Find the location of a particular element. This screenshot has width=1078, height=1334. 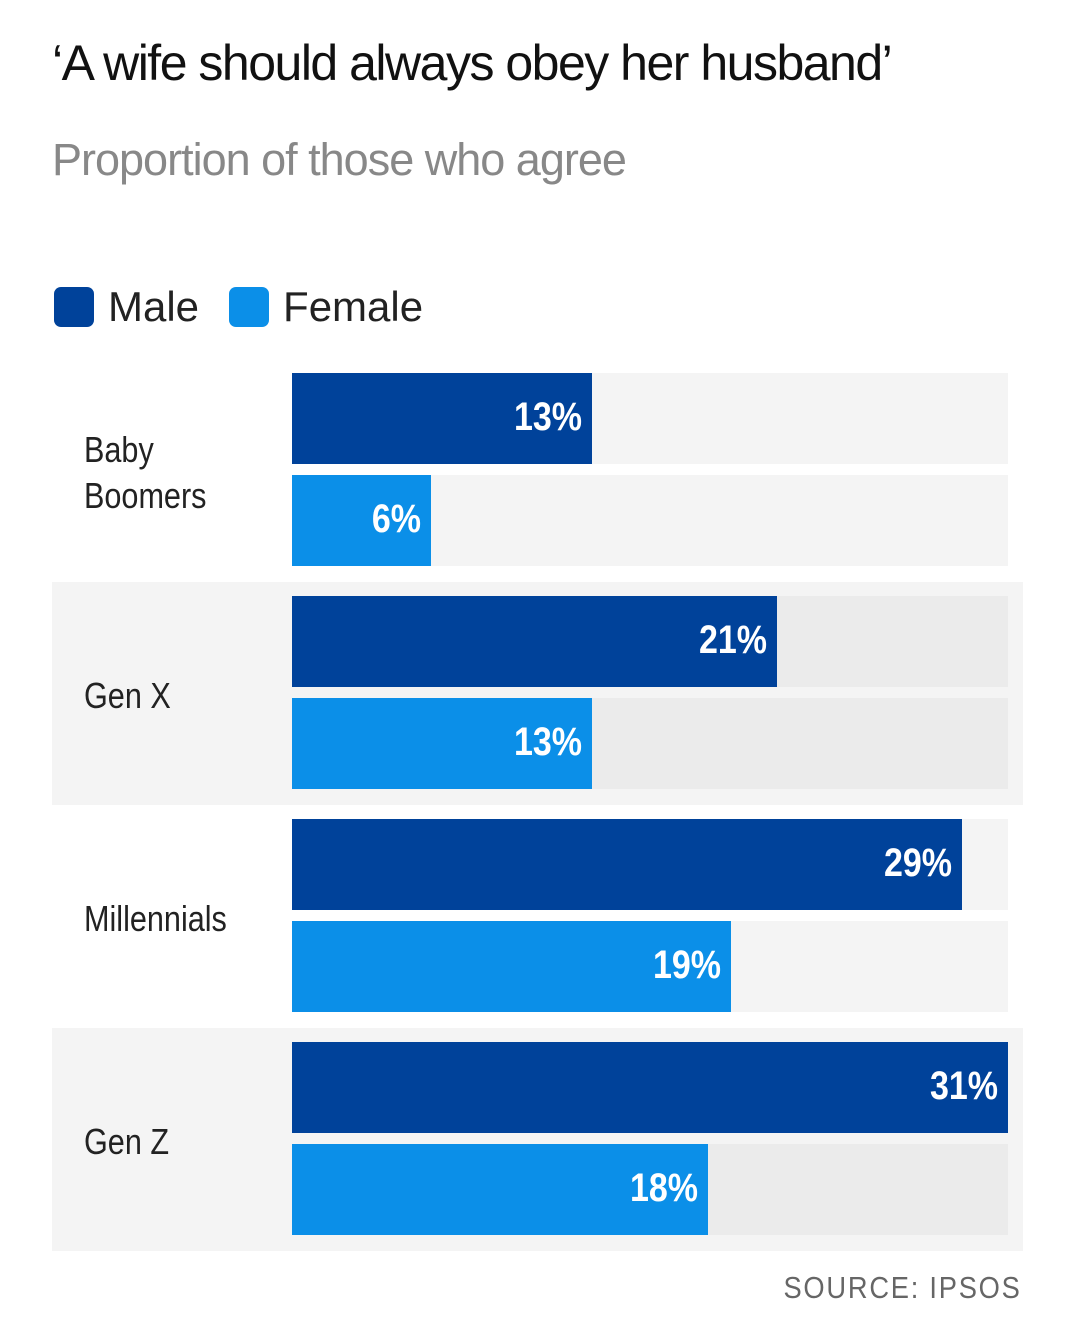

category-label: Millennials is located at coordinates (155, 918).